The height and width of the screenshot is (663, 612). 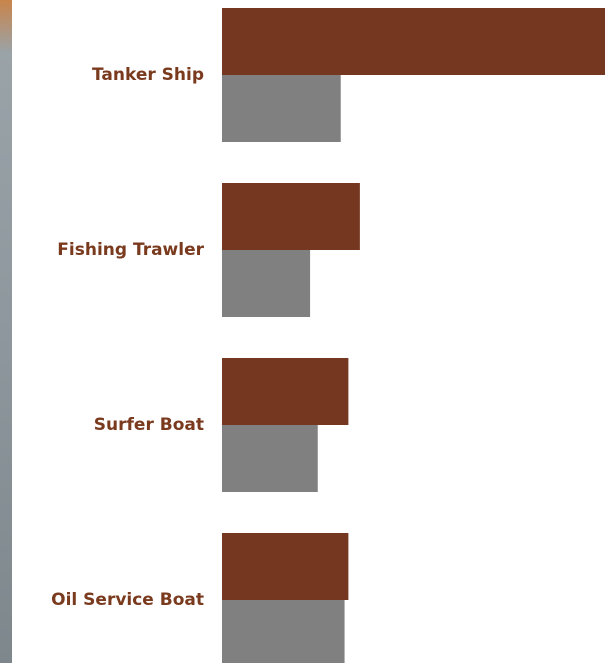 I want to click on background-strip, so click(x=6, y=331).